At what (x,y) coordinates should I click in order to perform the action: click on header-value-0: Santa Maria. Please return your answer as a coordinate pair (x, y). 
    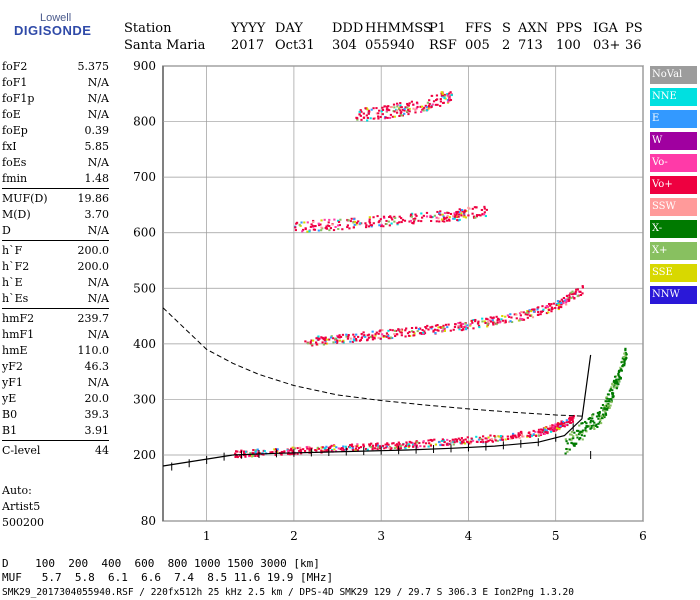
    Looking at the image, I should click on (165, 45).